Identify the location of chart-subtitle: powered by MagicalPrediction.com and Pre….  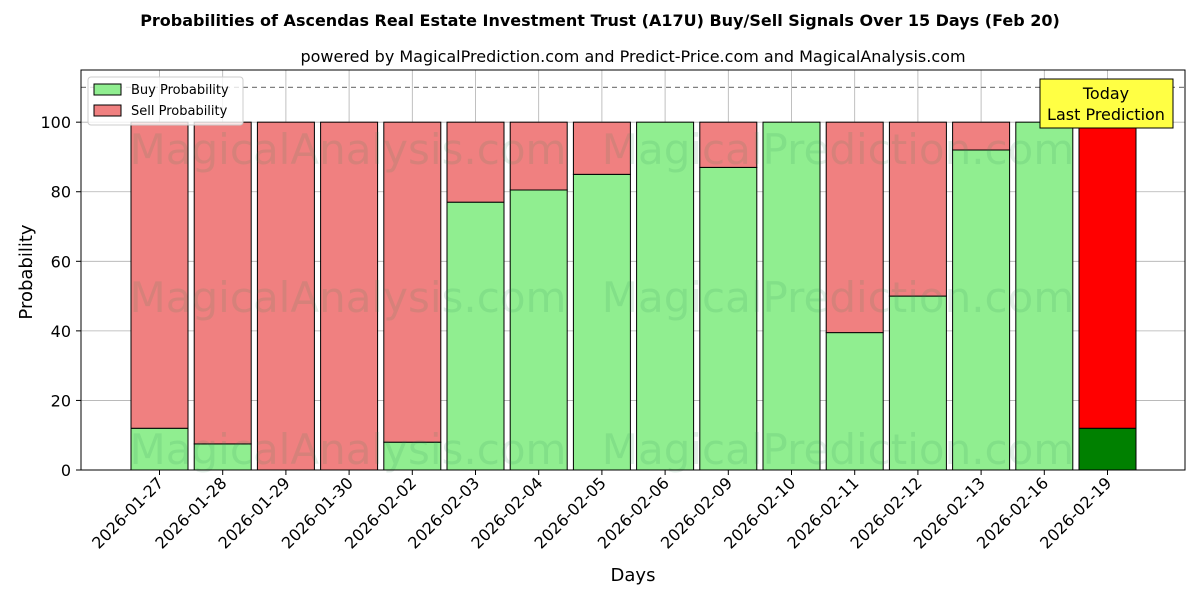
(632, 56).